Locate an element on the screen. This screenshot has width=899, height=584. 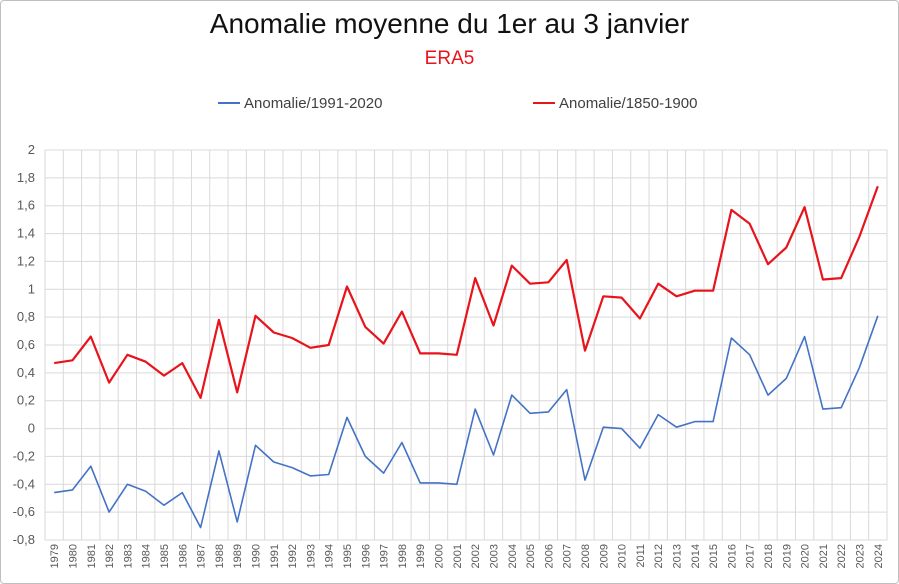
x-tick-label: 1982 is located at coordinates (110, 556).